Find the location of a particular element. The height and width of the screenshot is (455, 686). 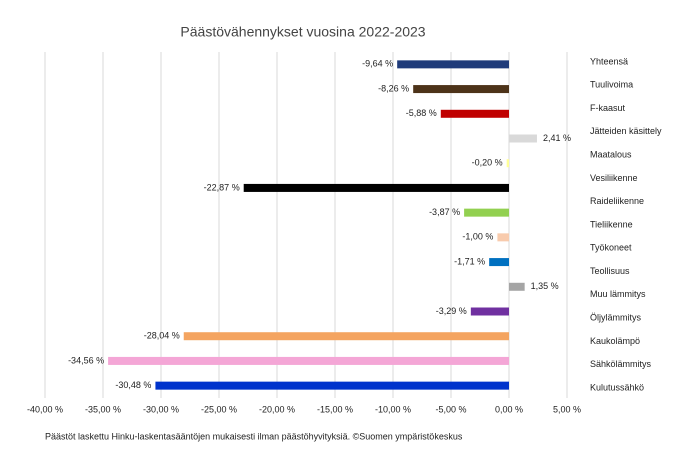

value-label: 2,41 % is located at coordinates (557, 138).